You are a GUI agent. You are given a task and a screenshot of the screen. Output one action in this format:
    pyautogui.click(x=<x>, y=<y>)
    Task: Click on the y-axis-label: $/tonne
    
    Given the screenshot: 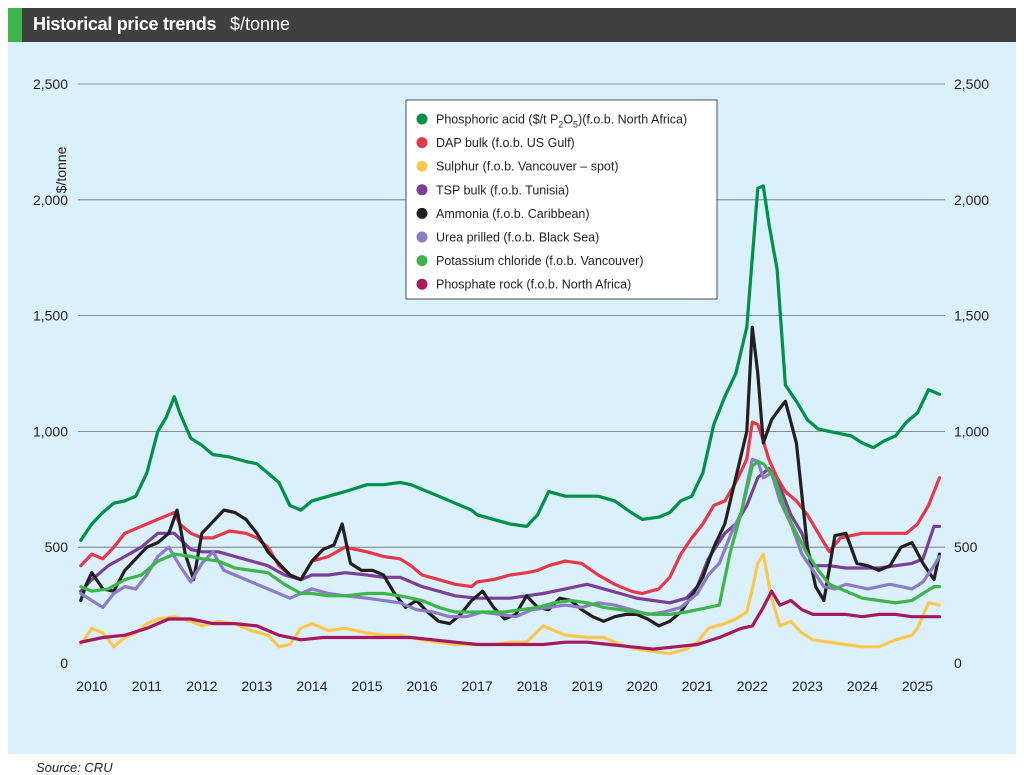 What is the action you would take?
    pyautogui.click(x=61, y=169)
    